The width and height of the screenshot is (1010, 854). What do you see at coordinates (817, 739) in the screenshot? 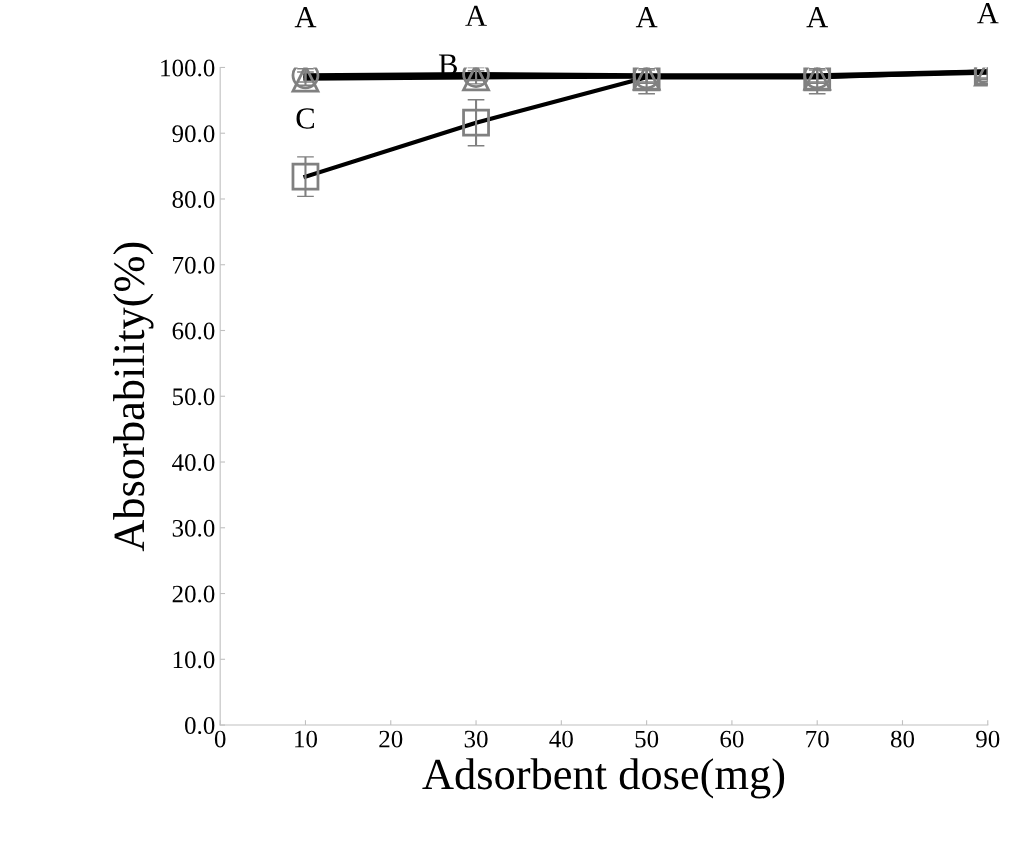
I see `x-tick-label: 70` at bounding box center [817, 739].